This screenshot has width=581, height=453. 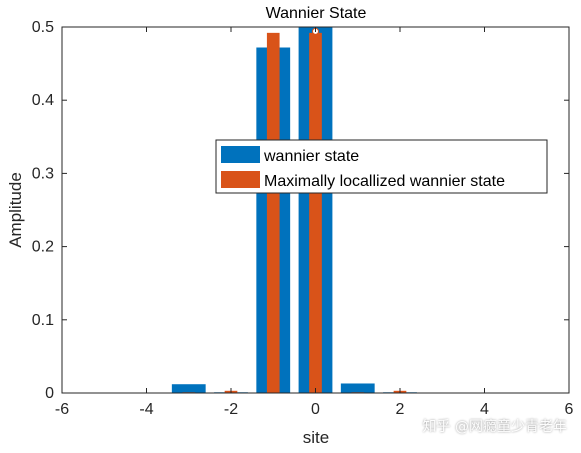 What do you see at coordinates (484, 409) in the screenshot?
I see `x-tick-label: 4` at bounding box center [484, 409].